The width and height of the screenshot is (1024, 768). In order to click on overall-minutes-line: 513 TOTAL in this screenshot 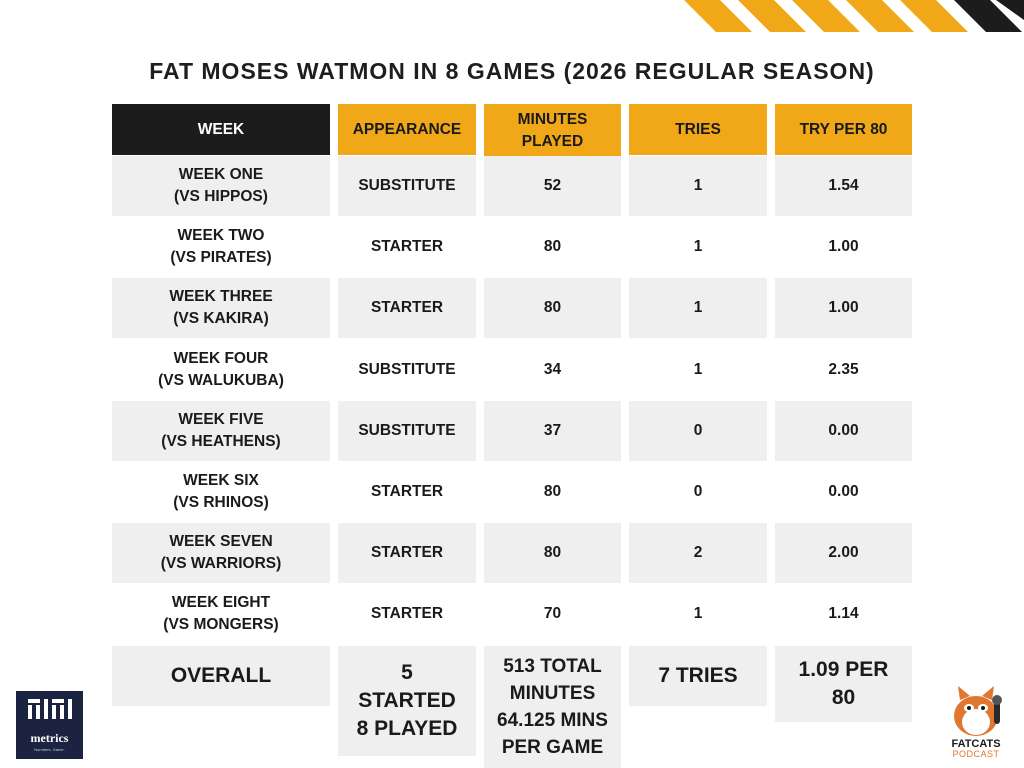, I will do `click(552, 666)`.